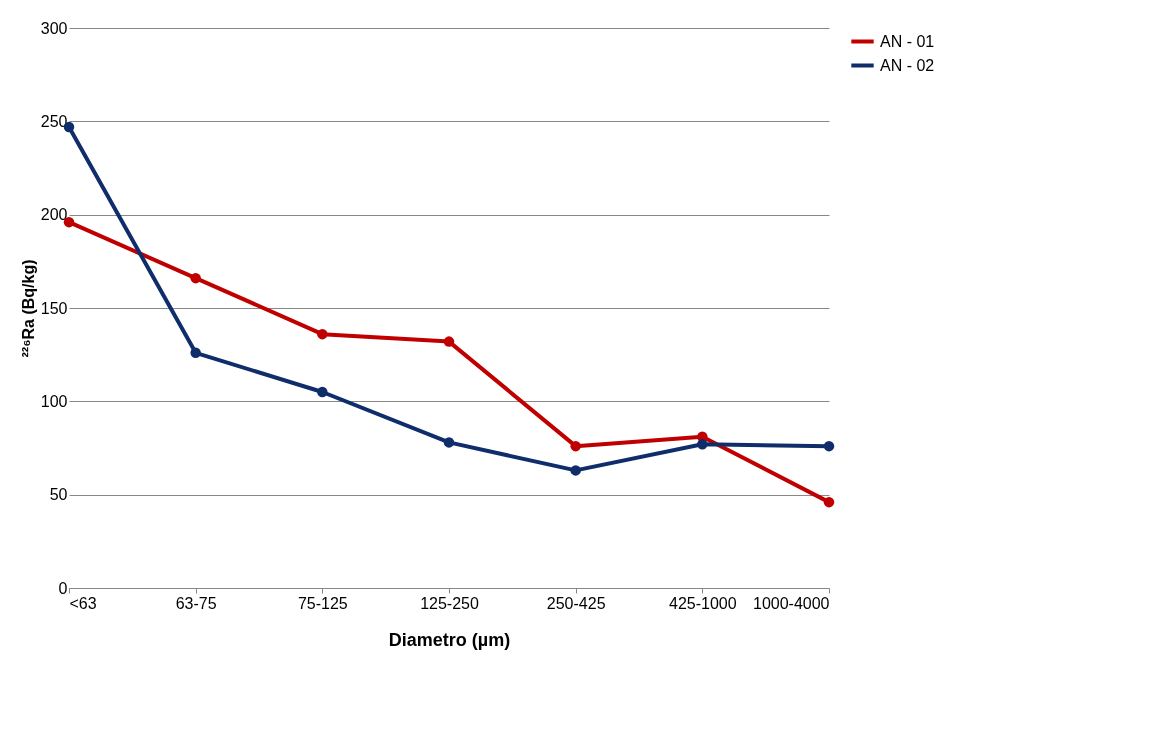 The width and height of the screenshot is (1170, 738). What do you see at coordinates (54, 121) in the screenshot?
I see `y-tick-label: 250` at bounding box center [54, 121].